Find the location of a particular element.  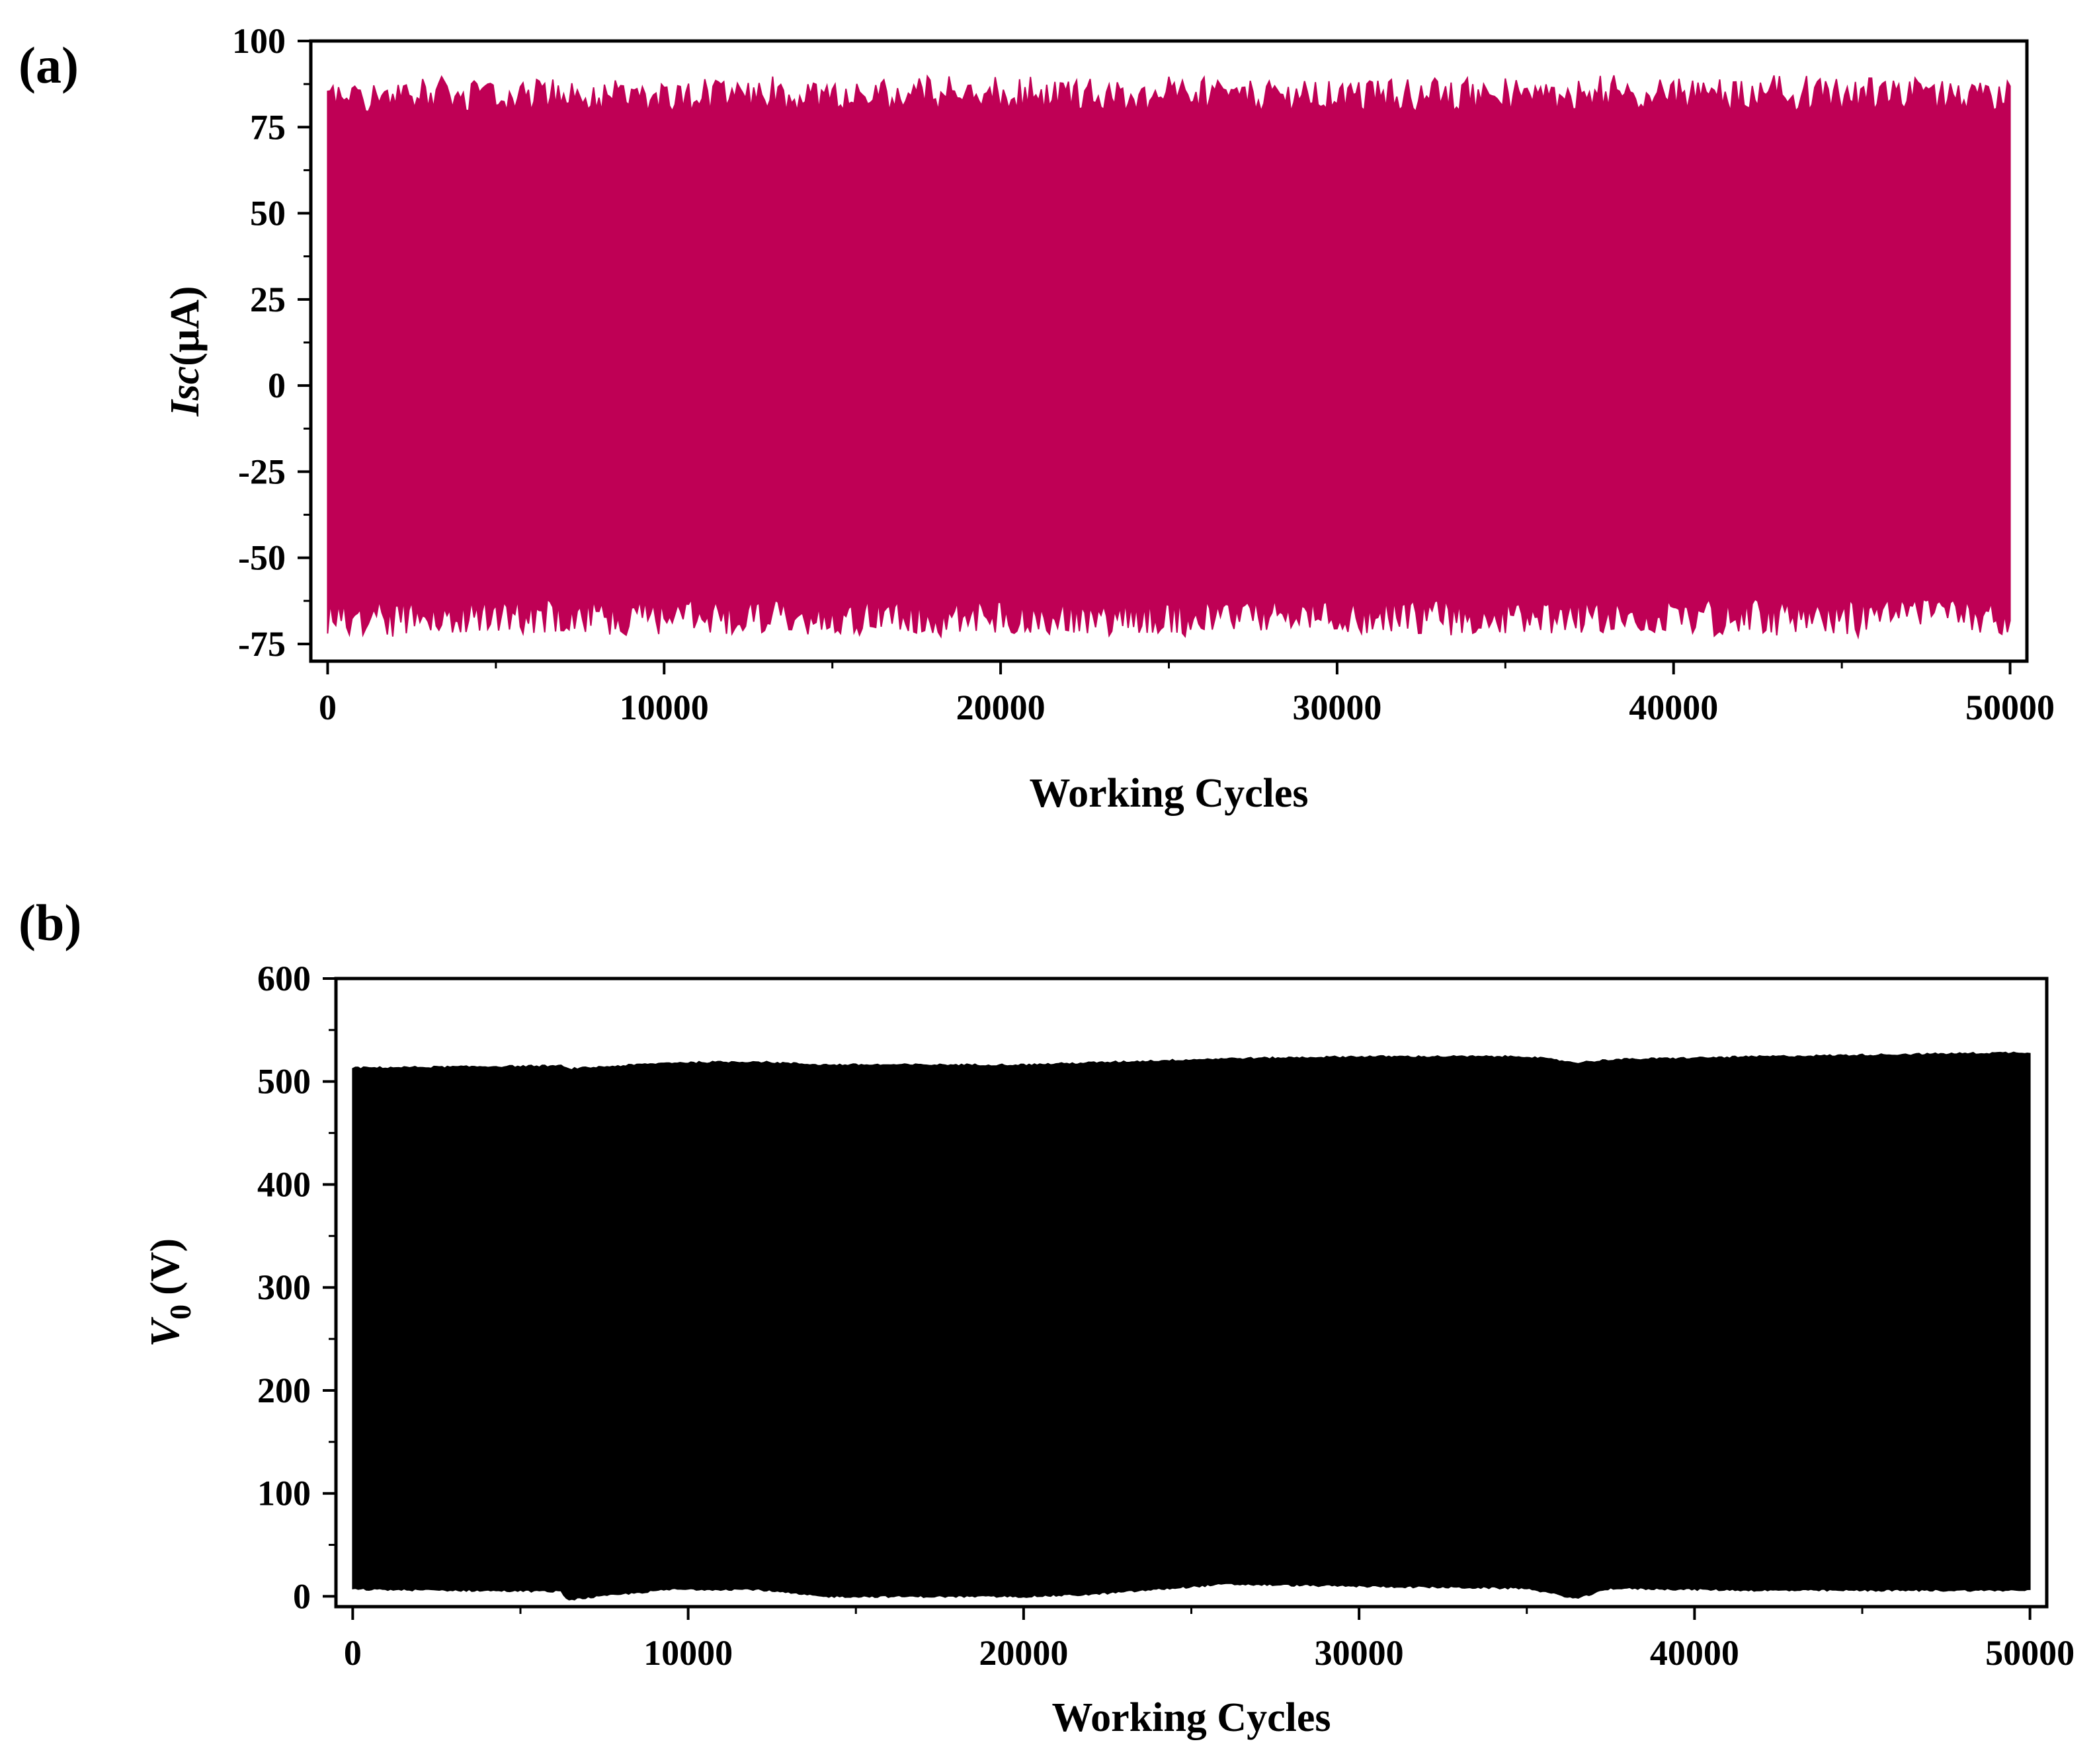

y-axis-title-unit: (μA) is located at coordinates (185, 326).